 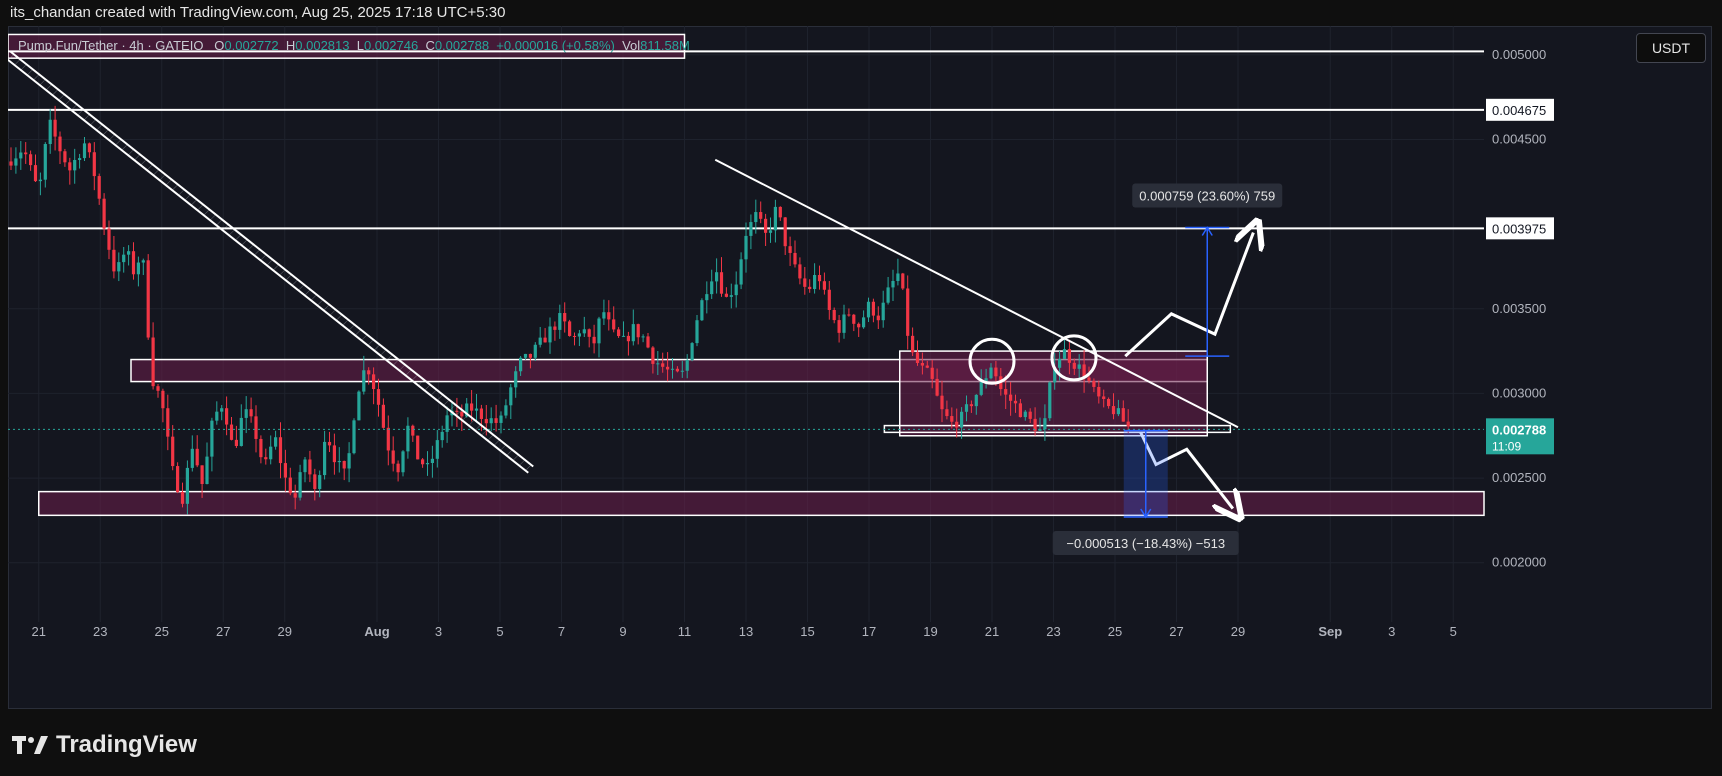 What do you see at coordinates (1519, 392) in the screenshot?
I see `price-tick-label: 0.003000` at bounding box center [1519, 392].